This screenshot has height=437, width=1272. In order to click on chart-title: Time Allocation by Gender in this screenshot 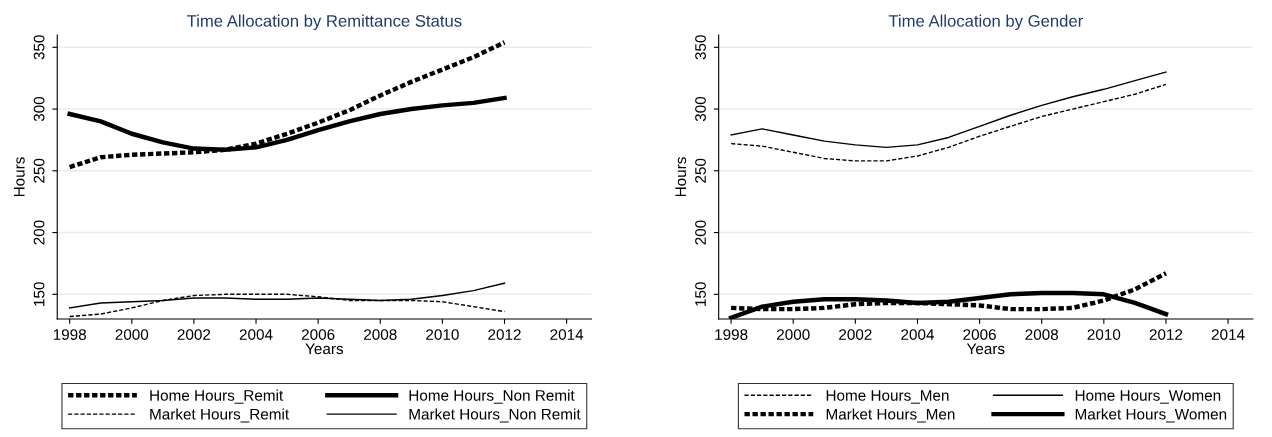, I will do `click(985, 22)`.